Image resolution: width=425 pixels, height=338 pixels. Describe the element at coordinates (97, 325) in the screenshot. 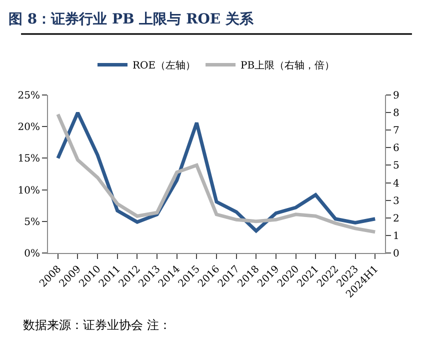

I see `source-note: 数据来源：证券业协会 注：` at that location.